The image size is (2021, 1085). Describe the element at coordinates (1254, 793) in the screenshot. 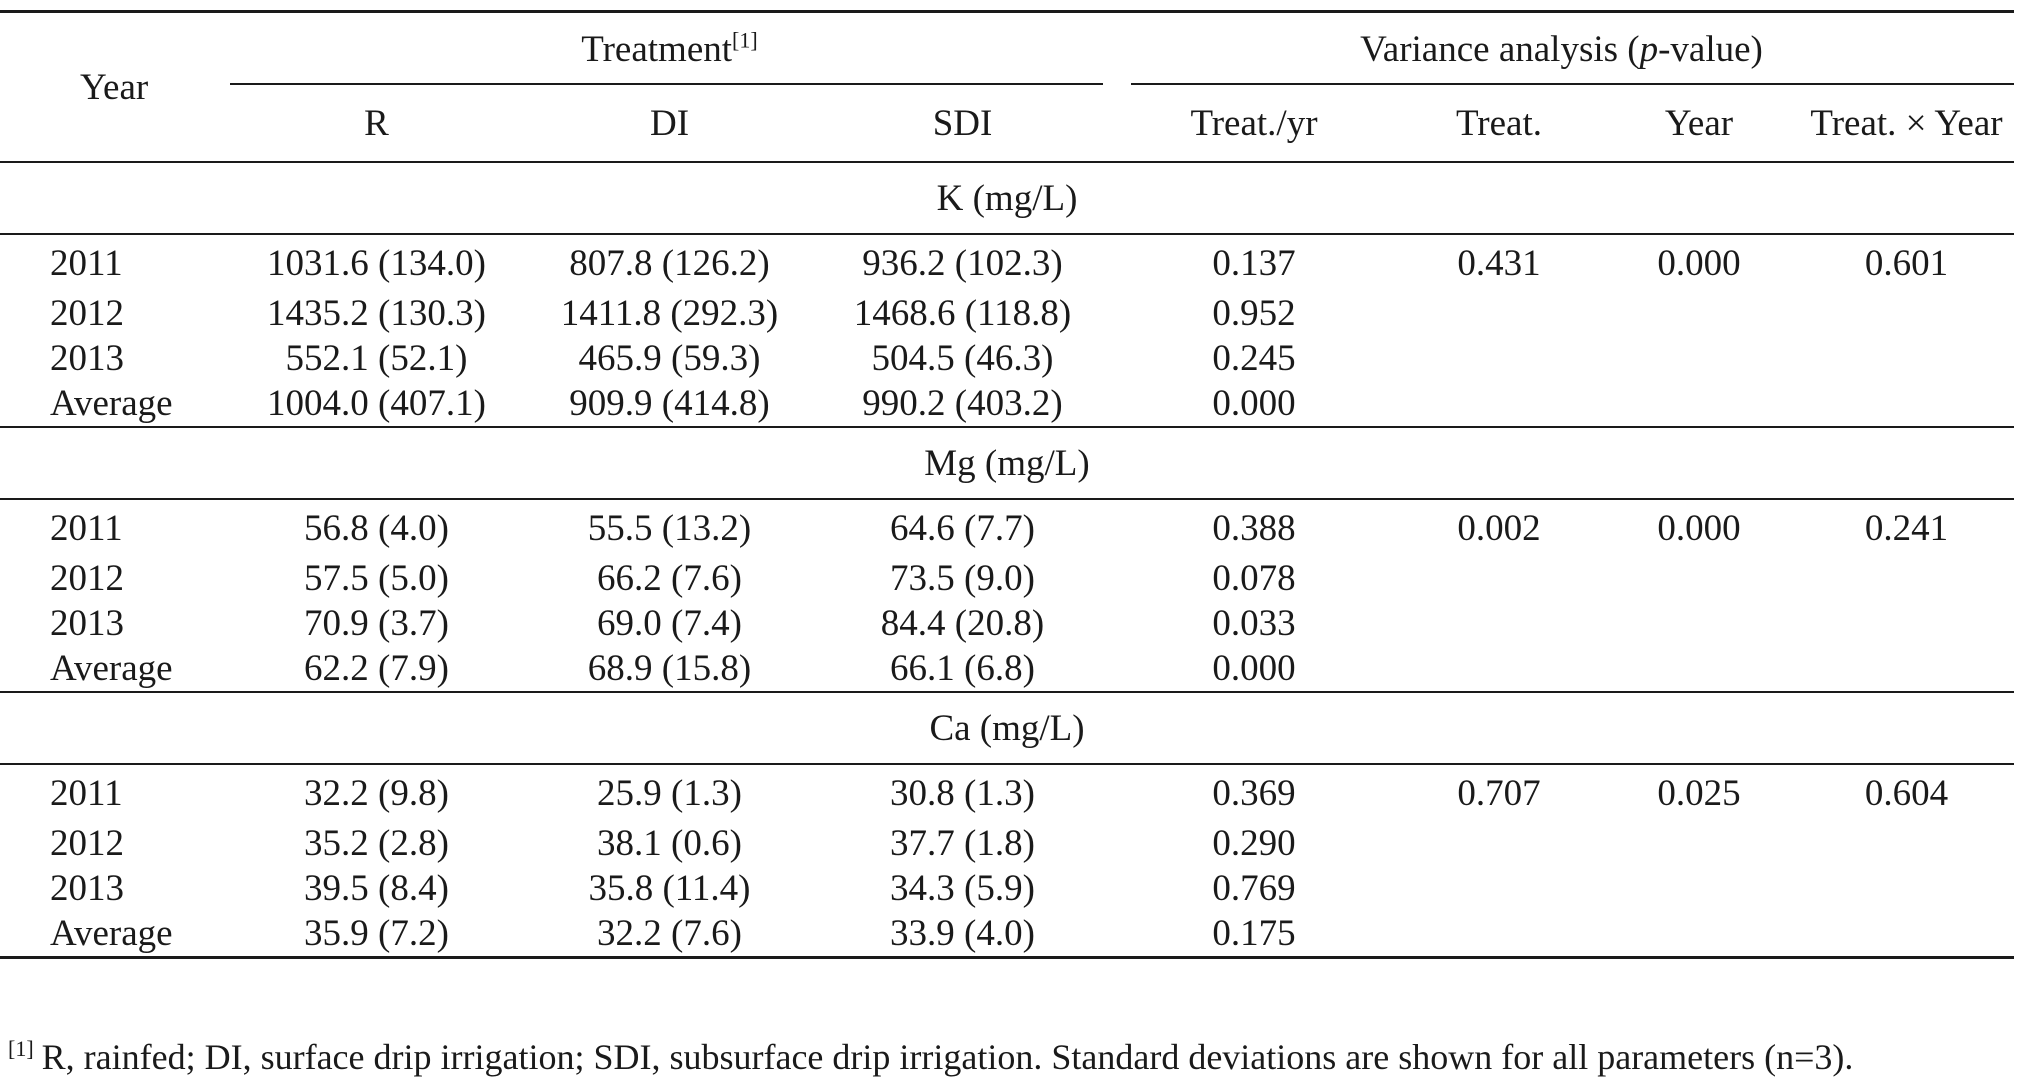

I see `cell-treat-yr: 0.369` at that location.